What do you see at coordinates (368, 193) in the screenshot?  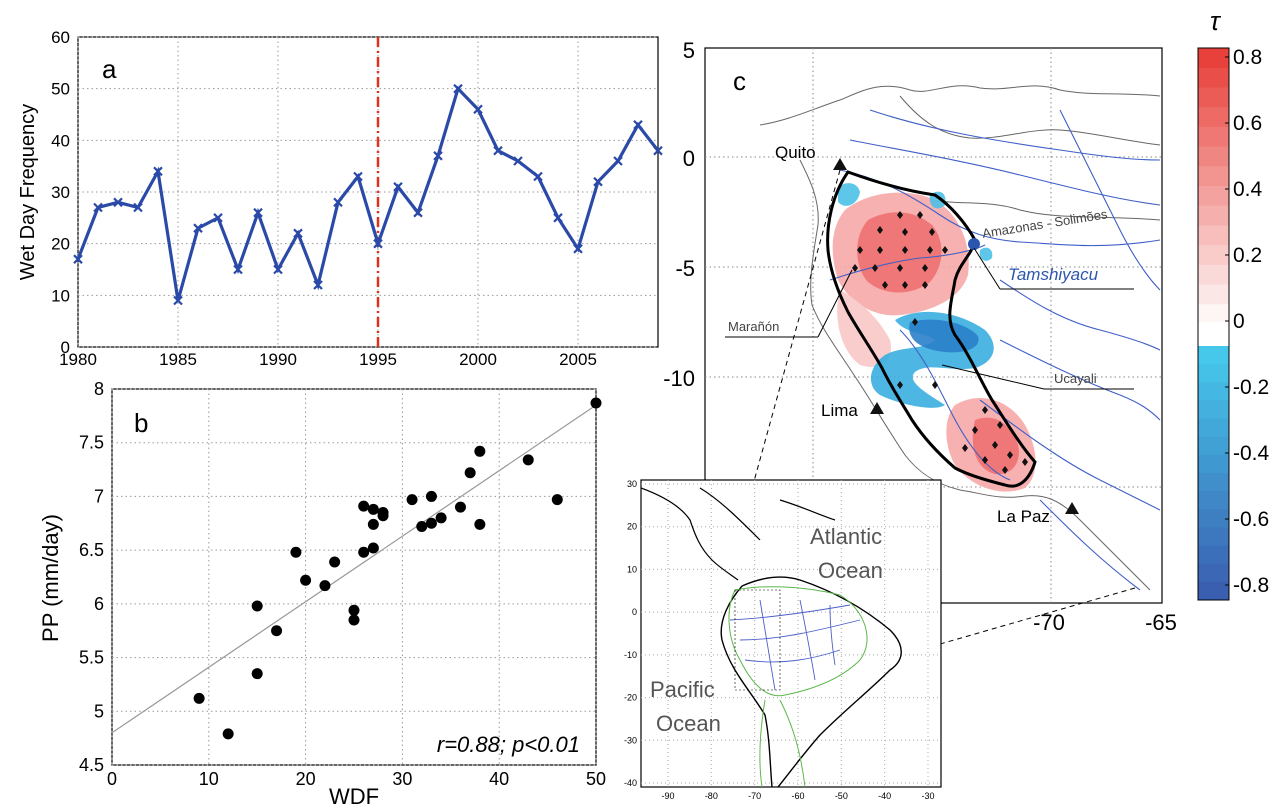 I see `panel-a-series-line` at bounding box center [368, 193].